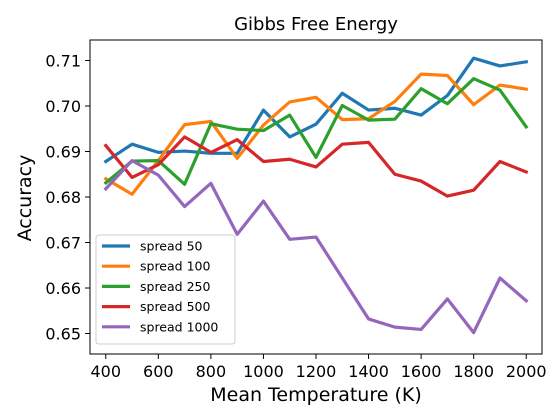 This screenshot has width=560, height=420. What do you see at coordinates (175, 286) in the screenshot?
I see `legend-label: spread 250` at bounding box center [175, 286].